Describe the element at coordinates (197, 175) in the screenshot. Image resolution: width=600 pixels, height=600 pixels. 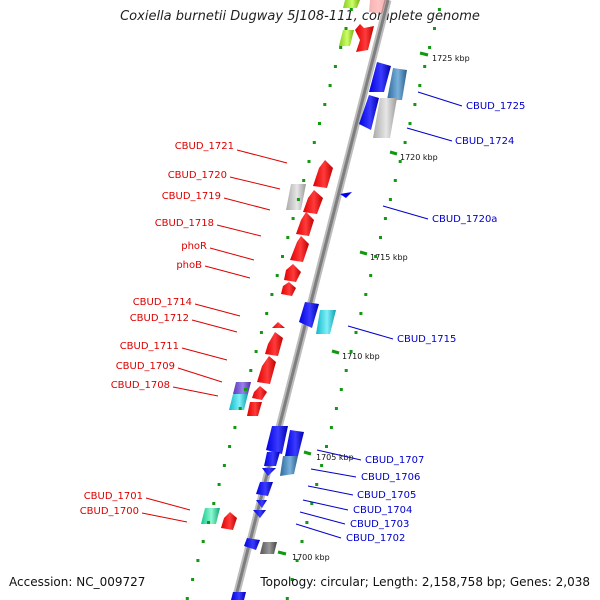
I see `gene-label-cbud-1720: CBUD_1720` at that location.